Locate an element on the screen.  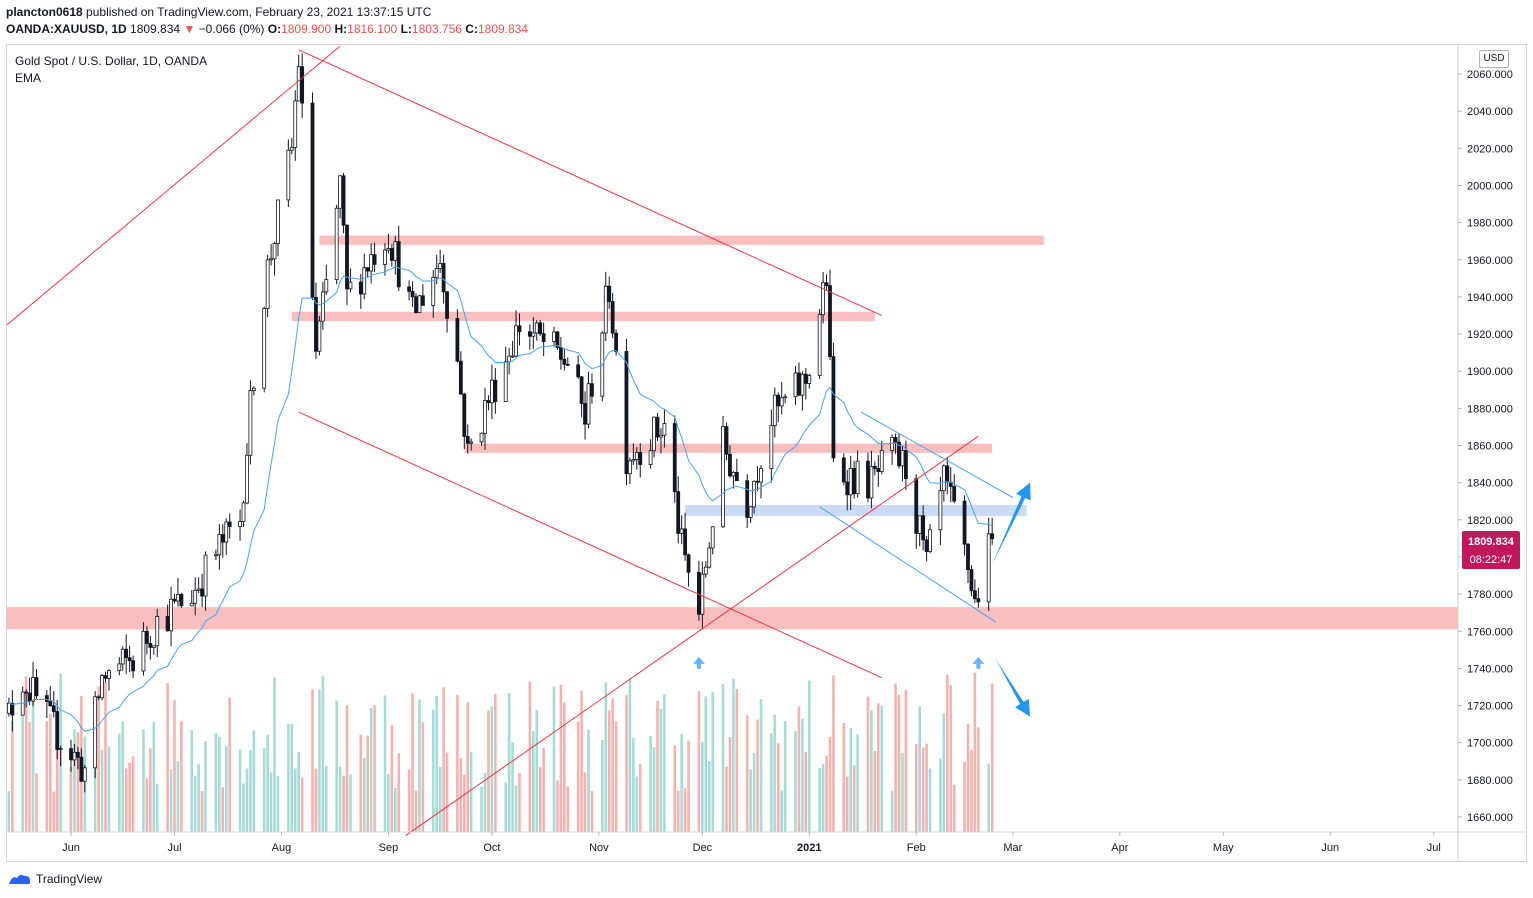
symbol-label: OANDA:XAUUSD, 1D is located at coordinates (66, 29).